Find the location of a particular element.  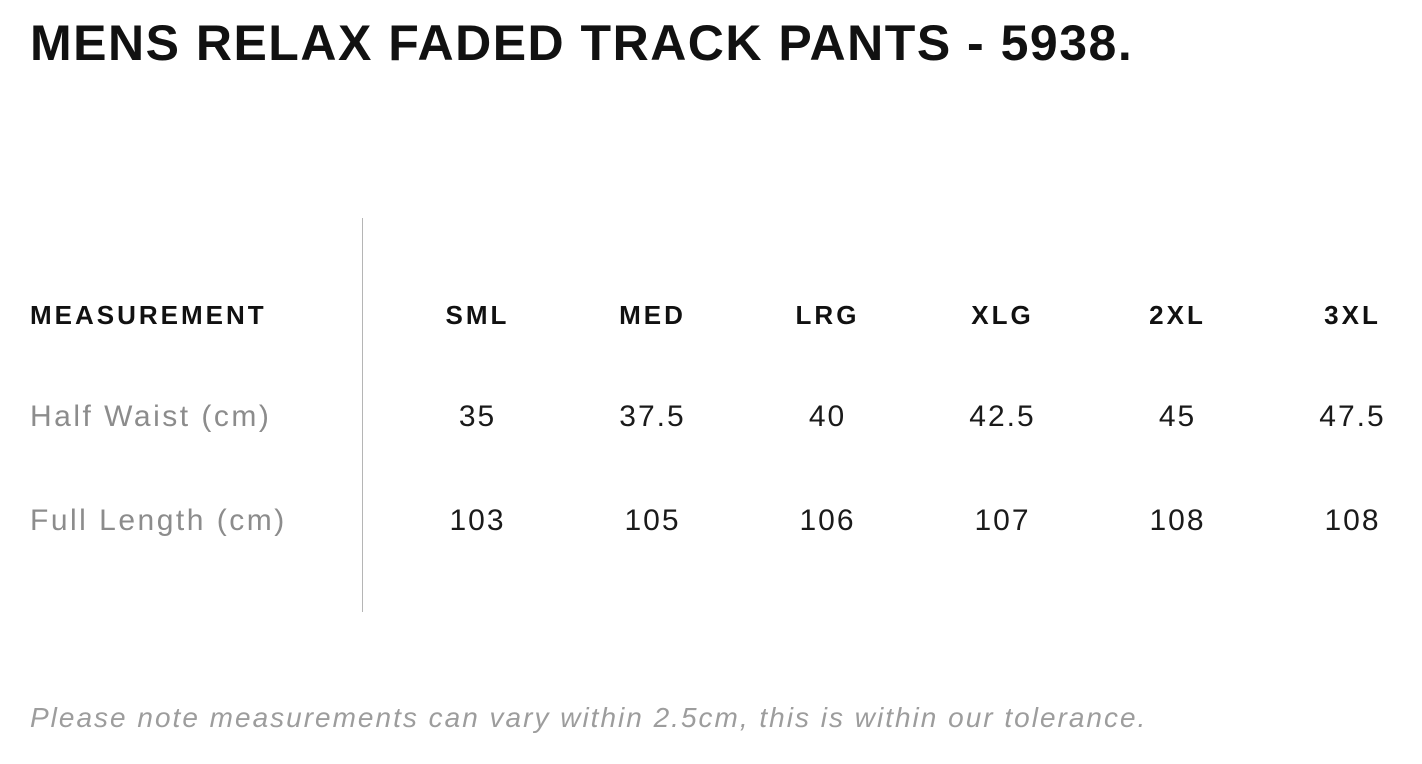

value-cell: 42.5 is located at coordinates (1002, 416).